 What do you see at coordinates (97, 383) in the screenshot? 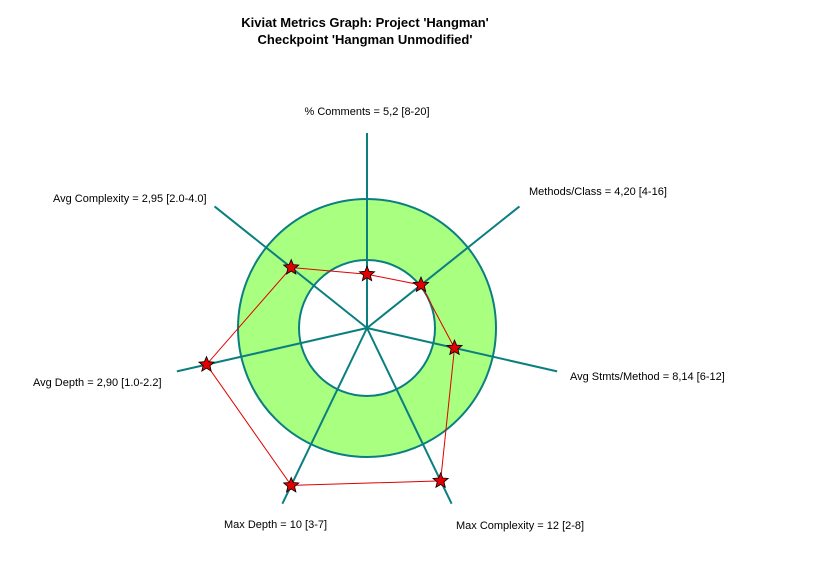
I see `axis-label: Avg Depth = 2,90 [1.0-2.2]` at bounding box center [97, 383].